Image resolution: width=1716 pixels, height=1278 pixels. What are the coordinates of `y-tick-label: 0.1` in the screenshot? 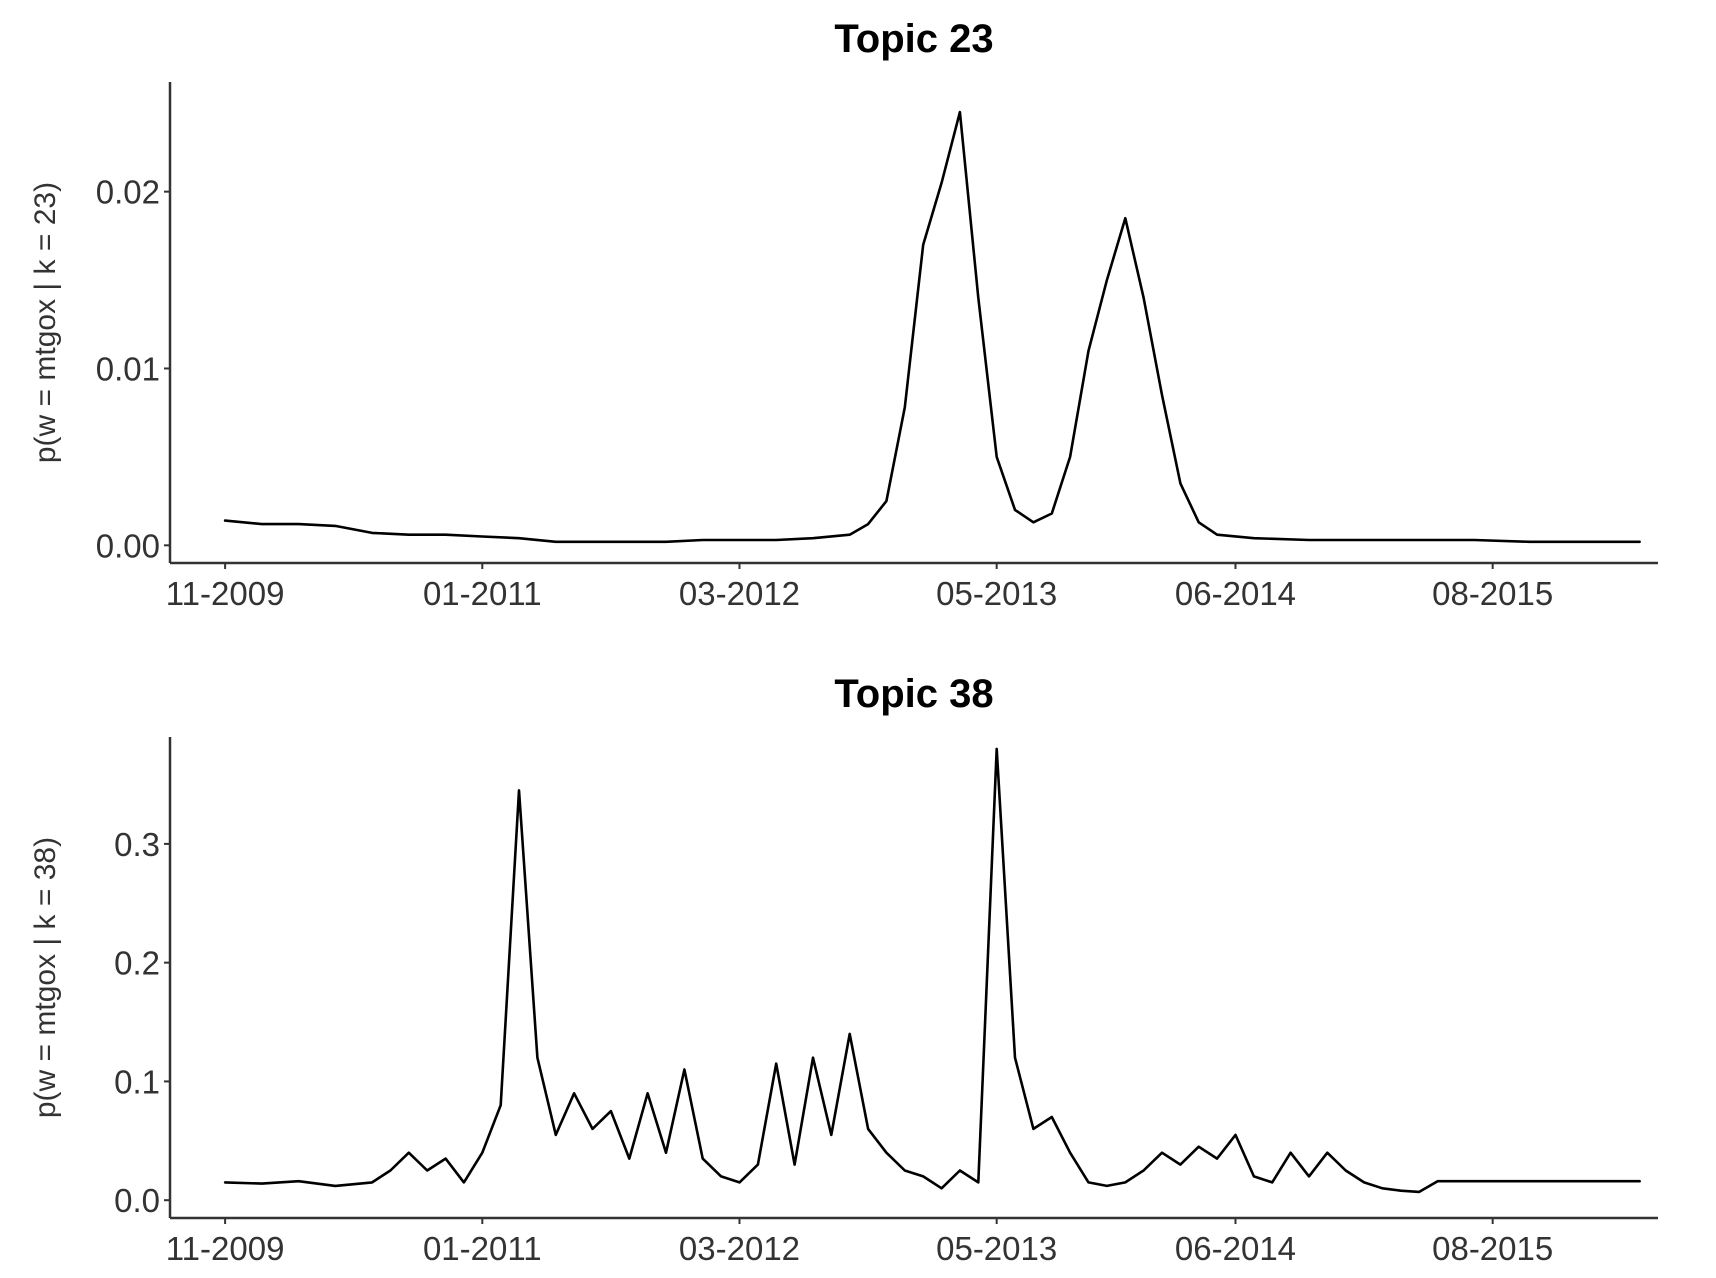 It's located at (137, 1081).